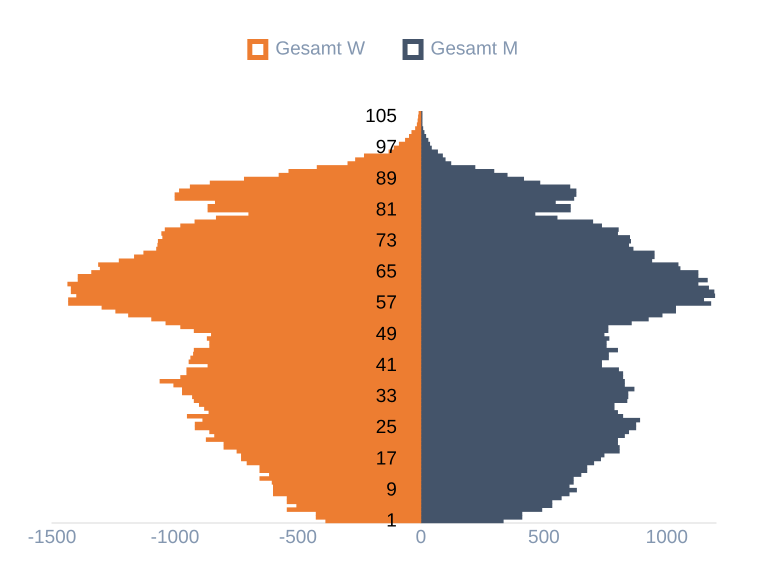 The height and width of the screenshot is (574, 758). What do you see at coordinates (421, 537) in the screenshot?
I see `x-tick-label: 0` at bounding box center [421, 537].